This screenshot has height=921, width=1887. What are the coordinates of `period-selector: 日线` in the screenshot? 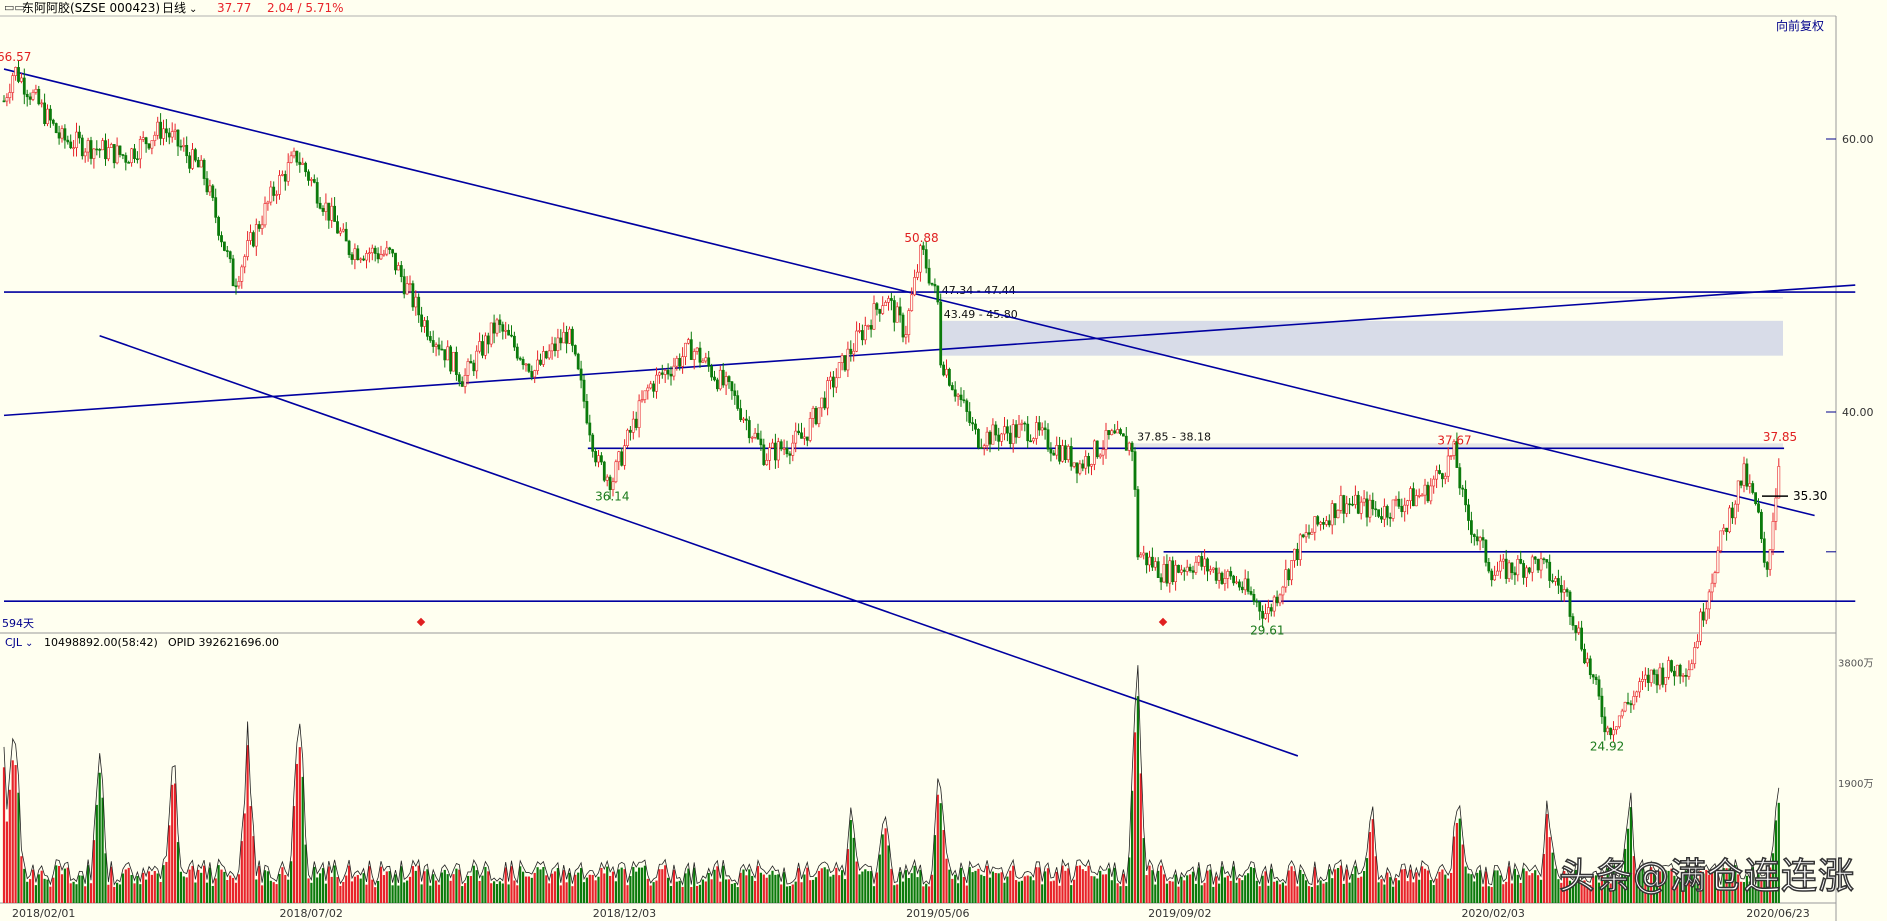 It's located at (174, 8).